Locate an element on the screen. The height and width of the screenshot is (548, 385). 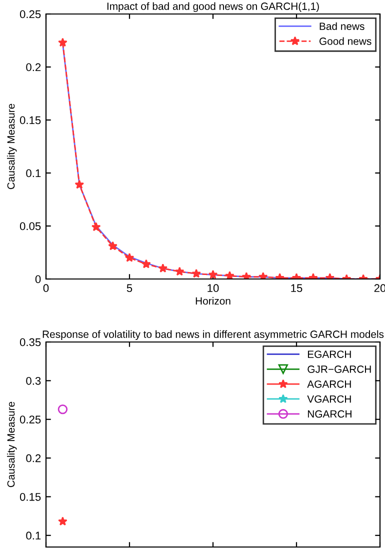
legend-label: Good news is located at coordinates (346, 41).